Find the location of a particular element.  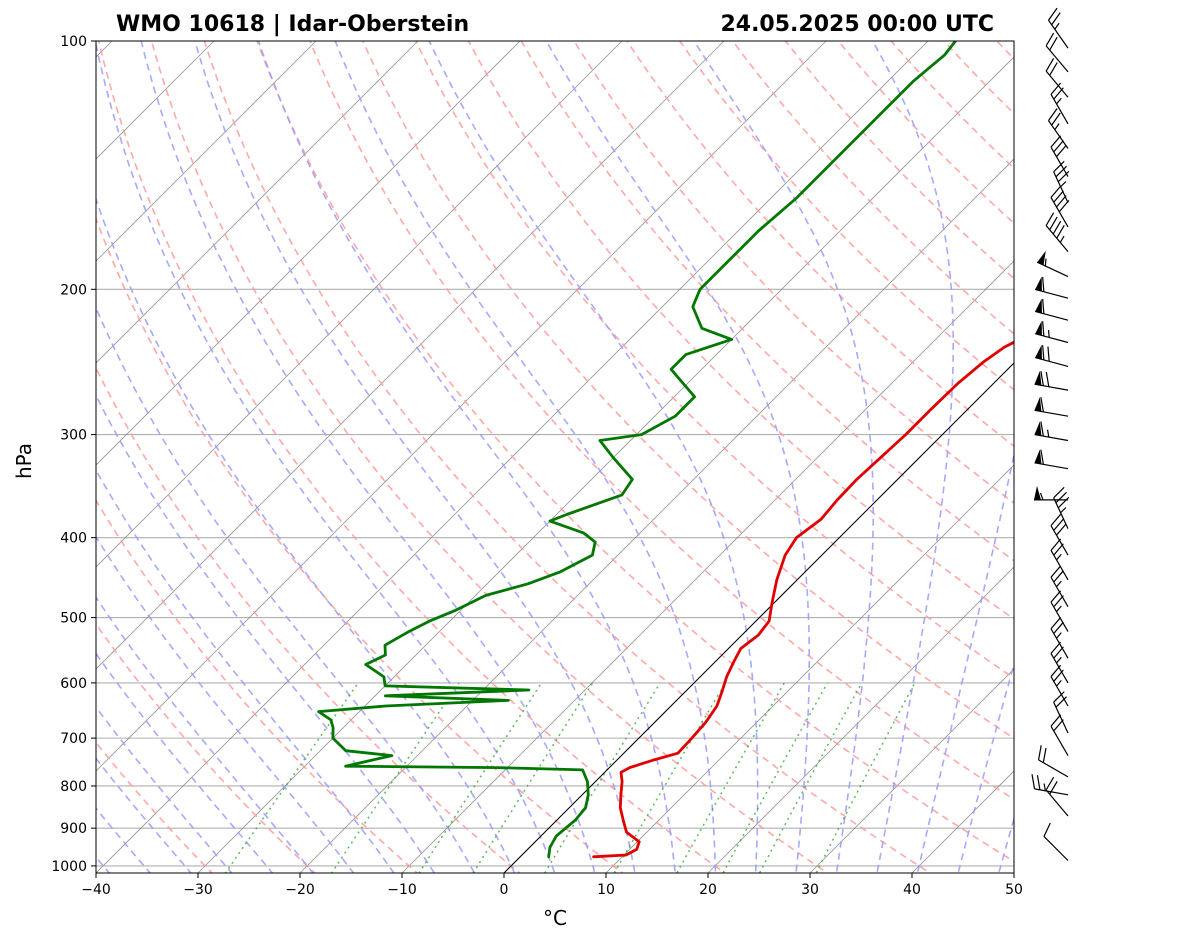

x-tick-label: 30 is located at coordinates (810, 890).